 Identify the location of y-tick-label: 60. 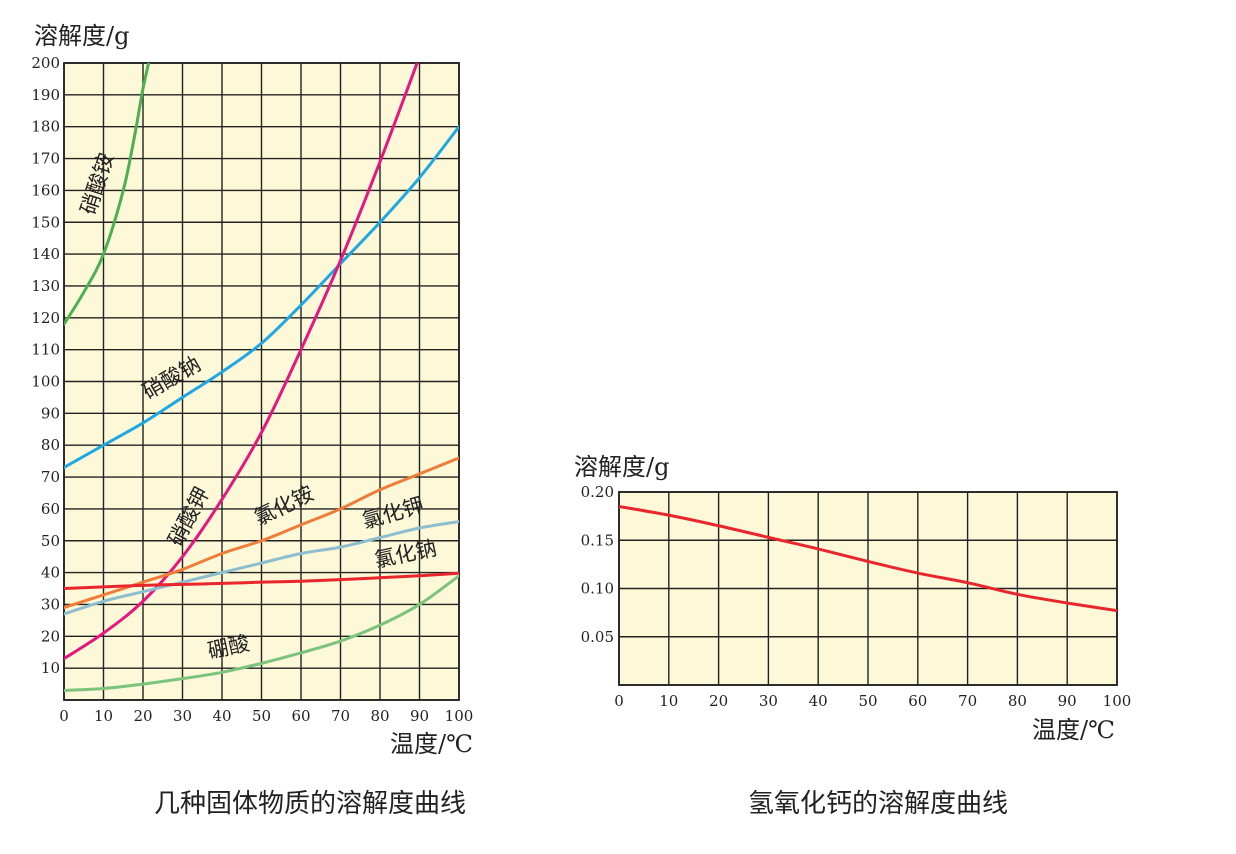
(50, 509).